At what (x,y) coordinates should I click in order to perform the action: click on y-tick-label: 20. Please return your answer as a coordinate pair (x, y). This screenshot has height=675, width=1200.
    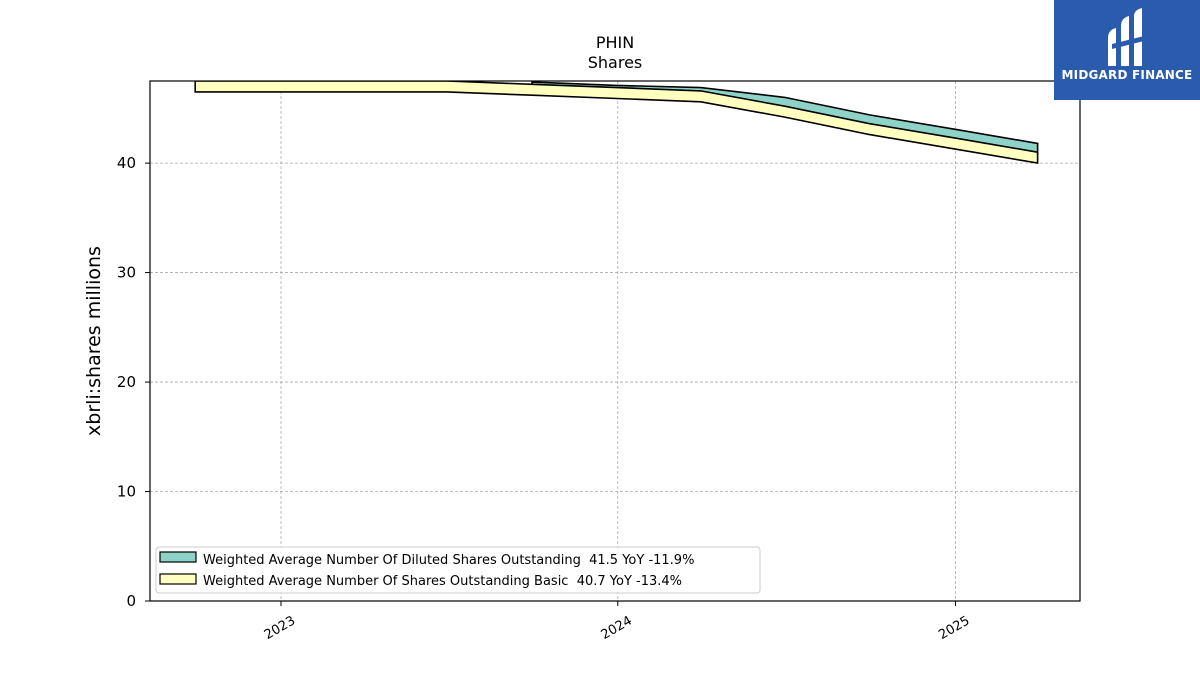
    Looking at the image, I should click on (126, 382).